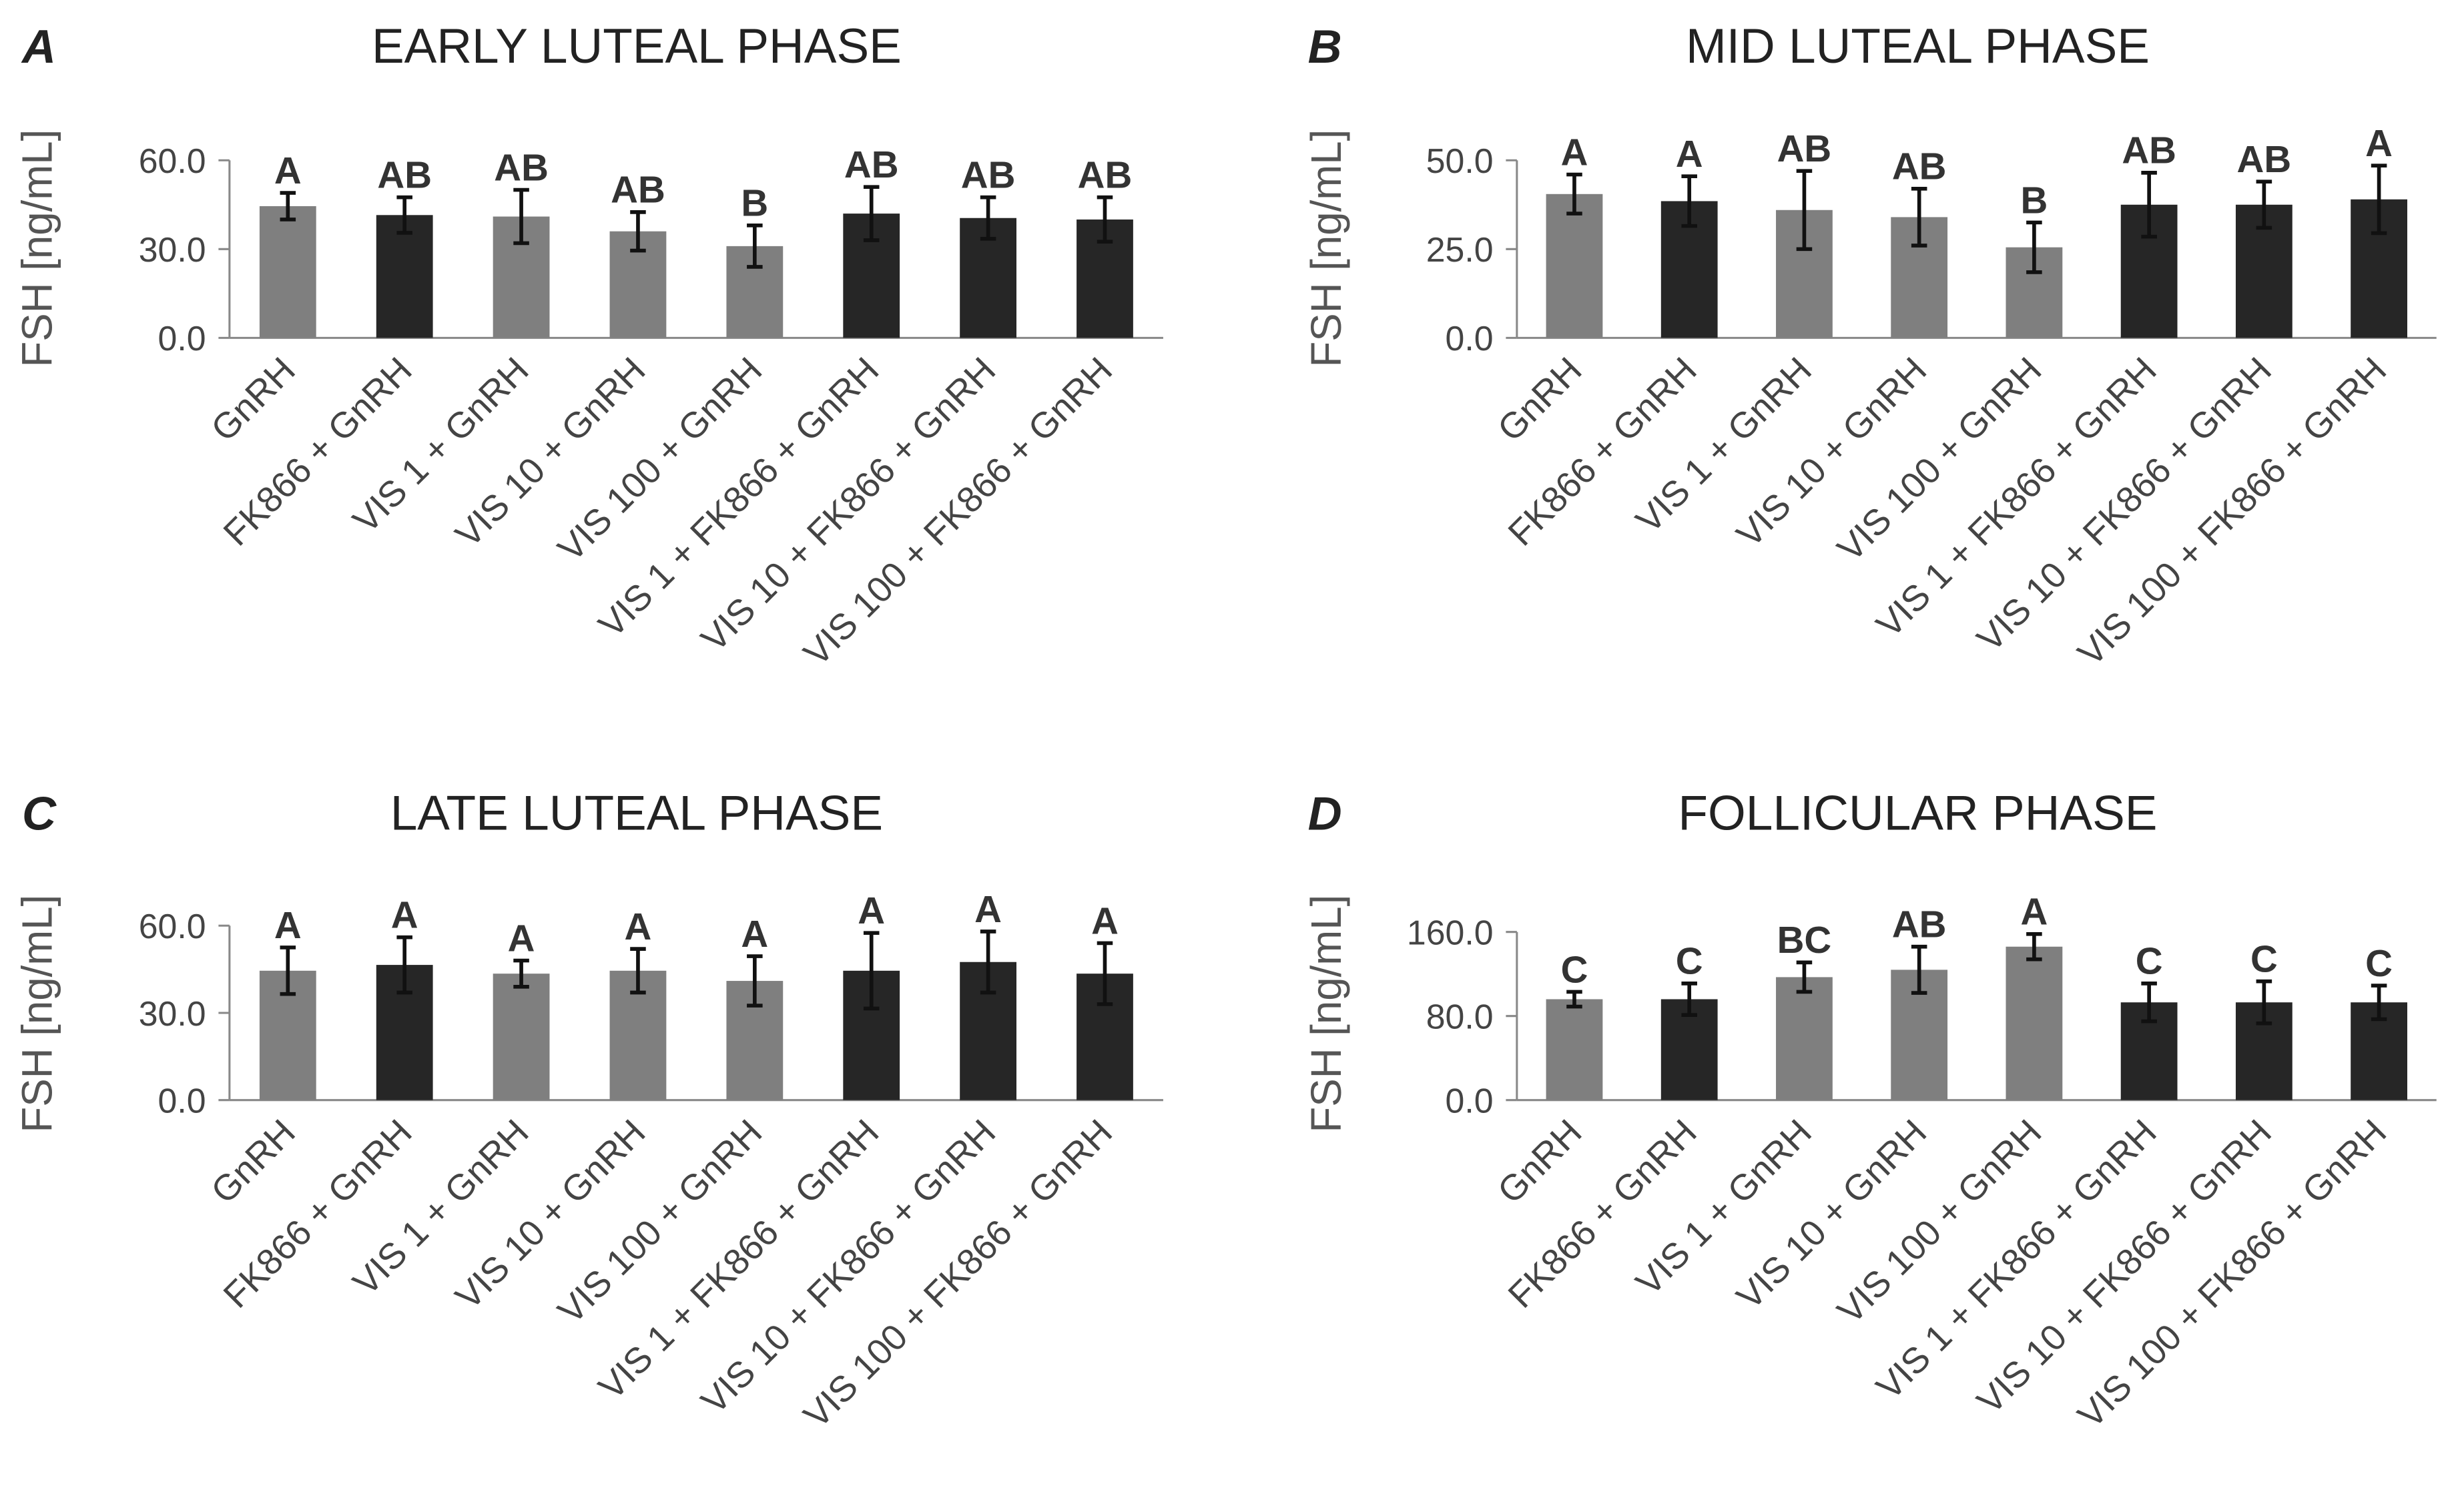 This screenshot has width=2454, height=1512. What do you see at coordinates (39, 46) in the screenshot?
I see `panel-letter: A` at bounding box center [39, 46].